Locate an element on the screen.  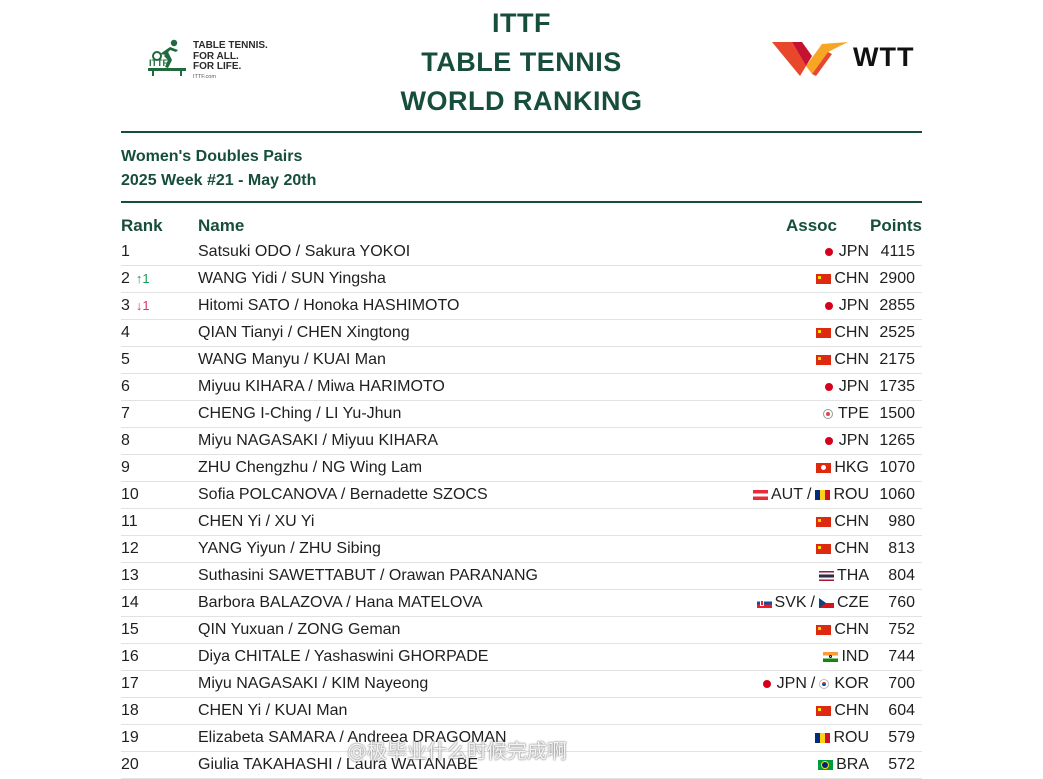
assoc-cell: HKG is located at coordinates (842, 468).